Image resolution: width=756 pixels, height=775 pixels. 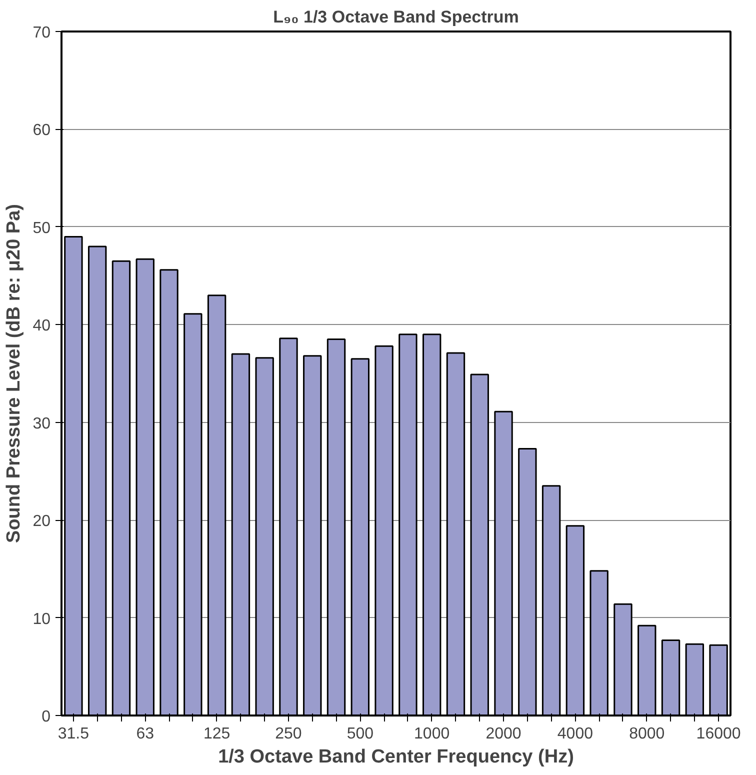 What do you see at coordinates (145, 734) in the screenshot?
I see `x-tick-label: 63` at bounding box center [145, 734].